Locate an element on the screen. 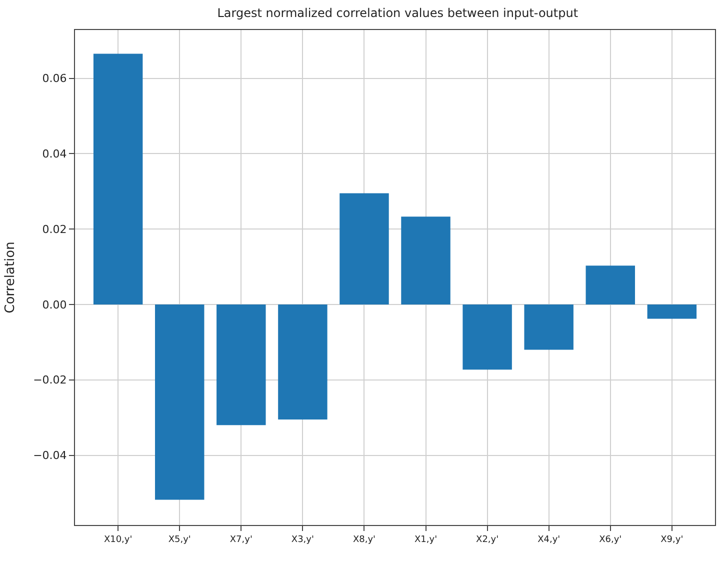  x-tick-label: X2,y' is located at coordinates (487, 539).